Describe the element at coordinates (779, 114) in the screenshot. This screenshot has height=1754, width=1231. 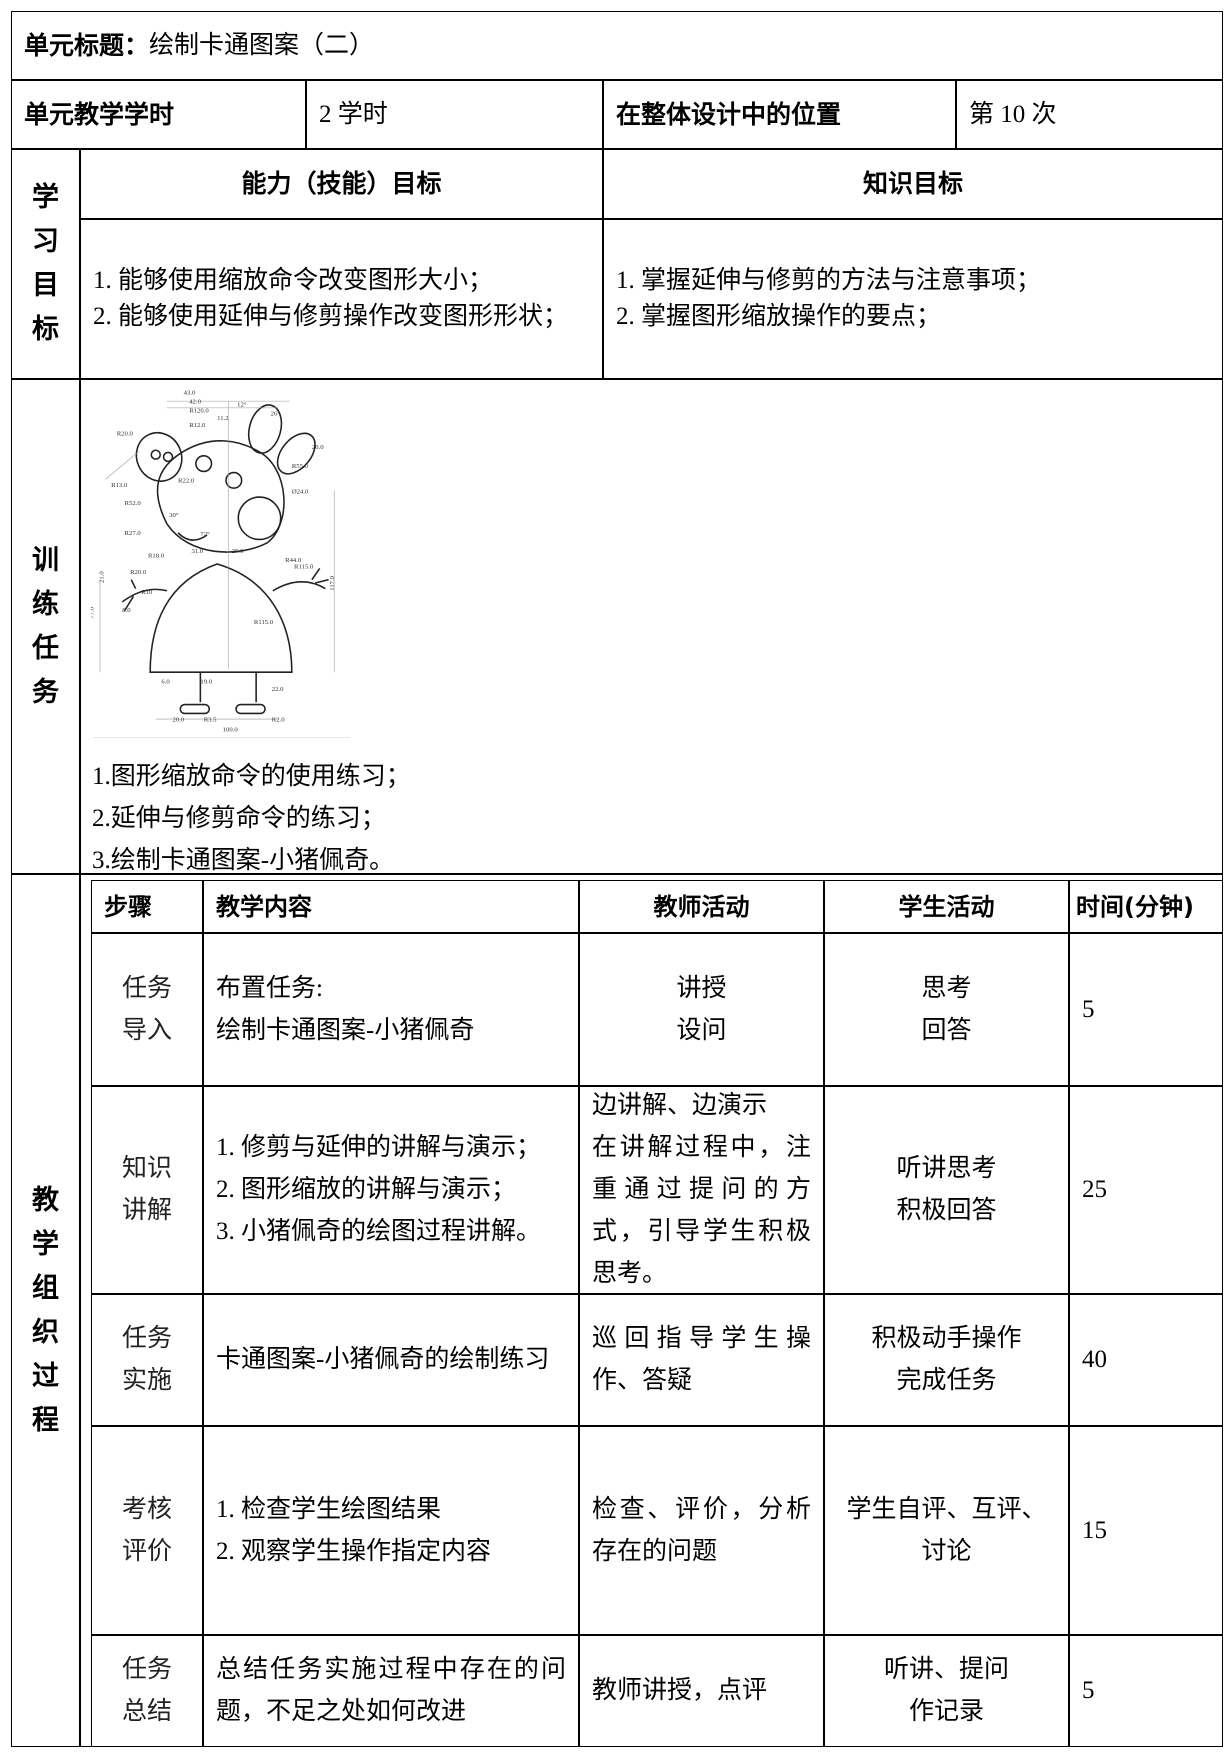
I see `position-label: 在整体设计中的位置` at that location.